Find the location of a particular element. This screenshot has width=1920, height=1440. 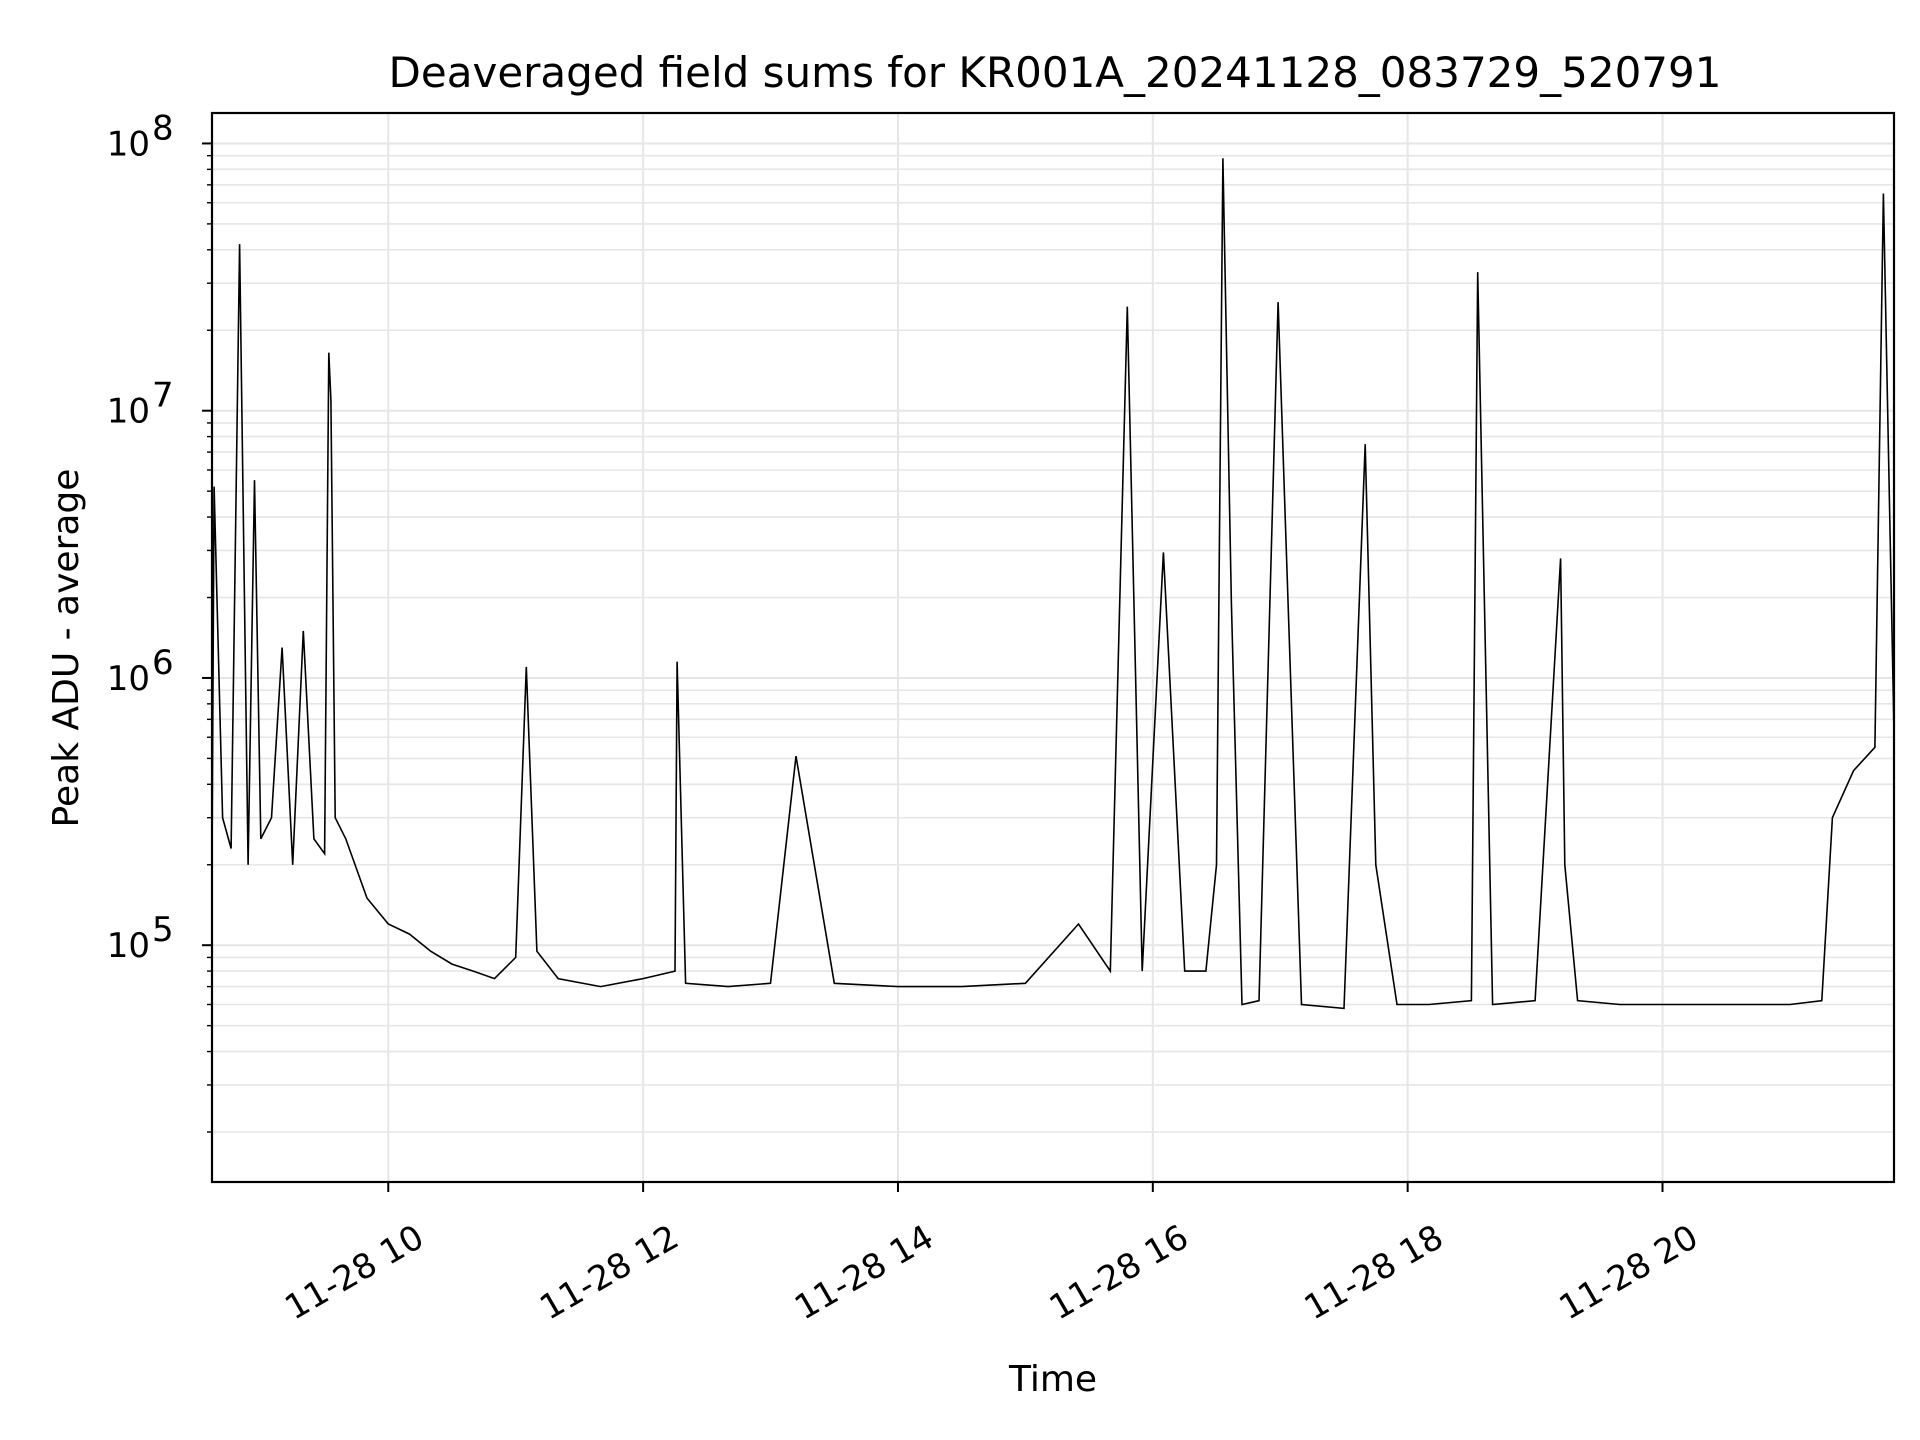

x-tick-label: 11-28 12 is located at coordinates (609, 1272).